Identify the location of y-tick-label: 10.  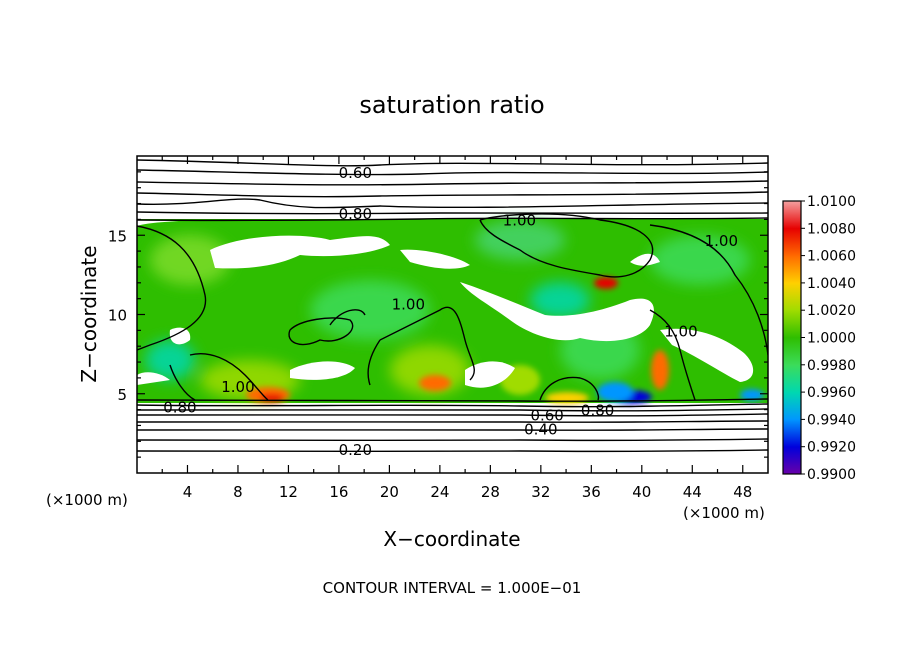
(117, 316).